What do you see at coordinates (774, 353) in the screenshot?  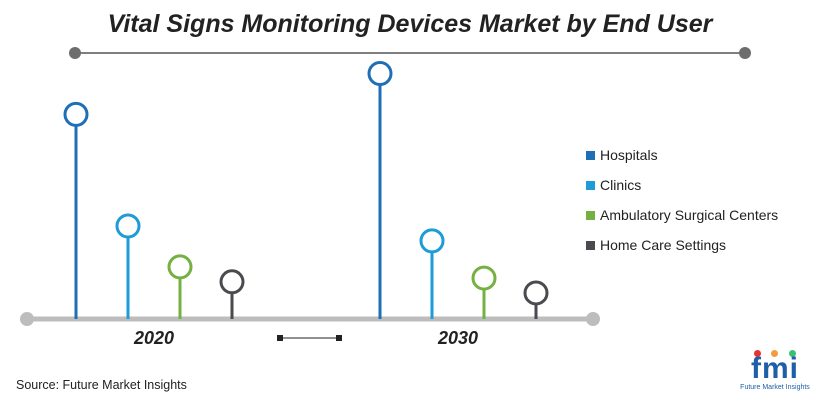 I see `logo-dot-orange` at bounding box center [774, 353].